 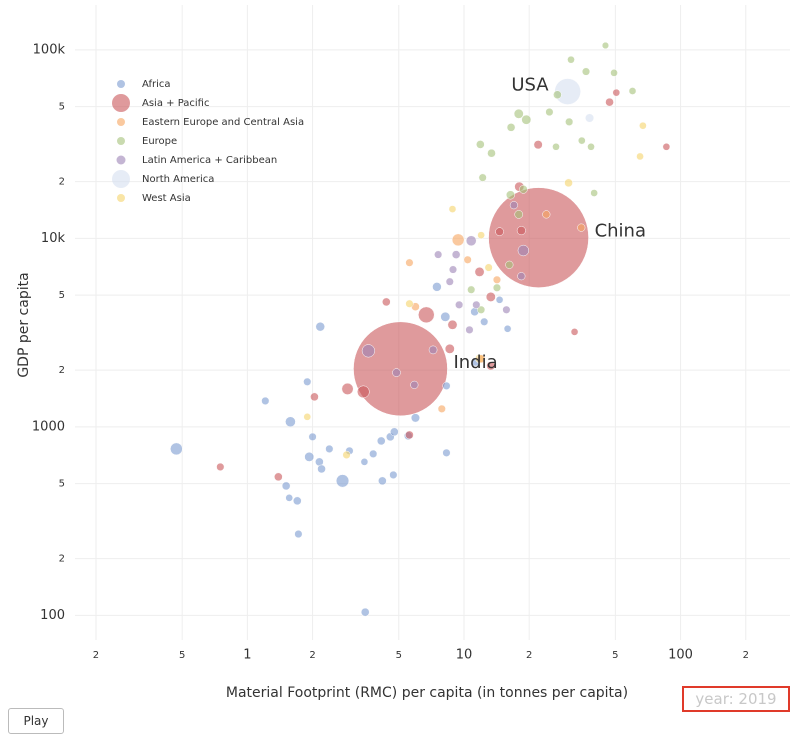 I want to click on y-axis-title: GDP per capita, so click(x=24, y=324).